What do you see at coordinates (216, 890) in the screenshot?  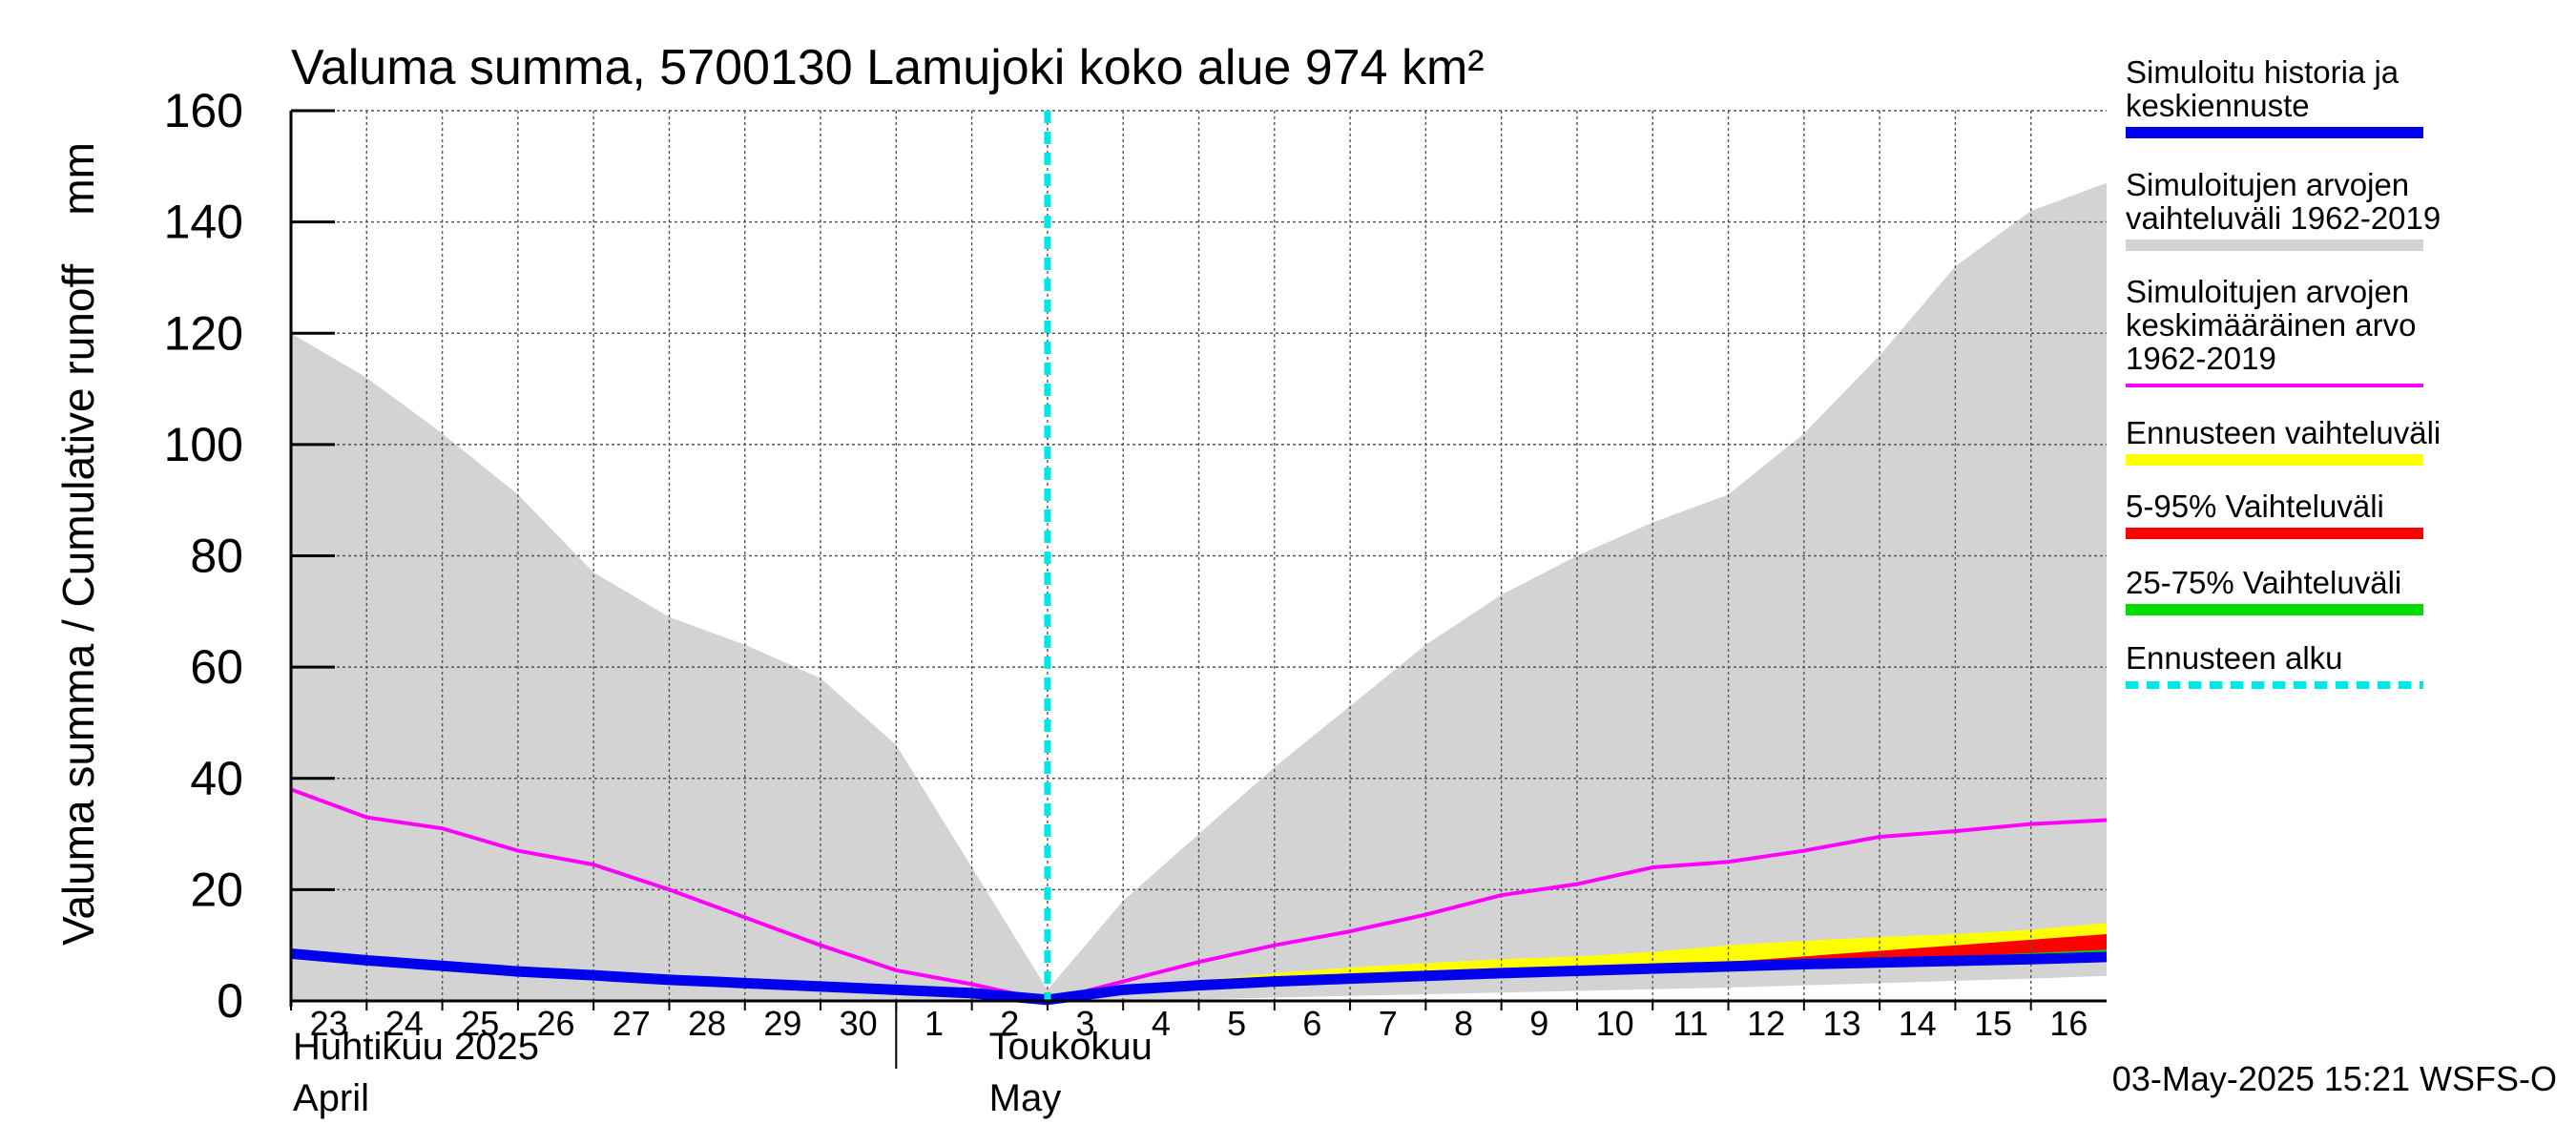 I see `y-tick-label: 20` at bounding box center [216, 890].